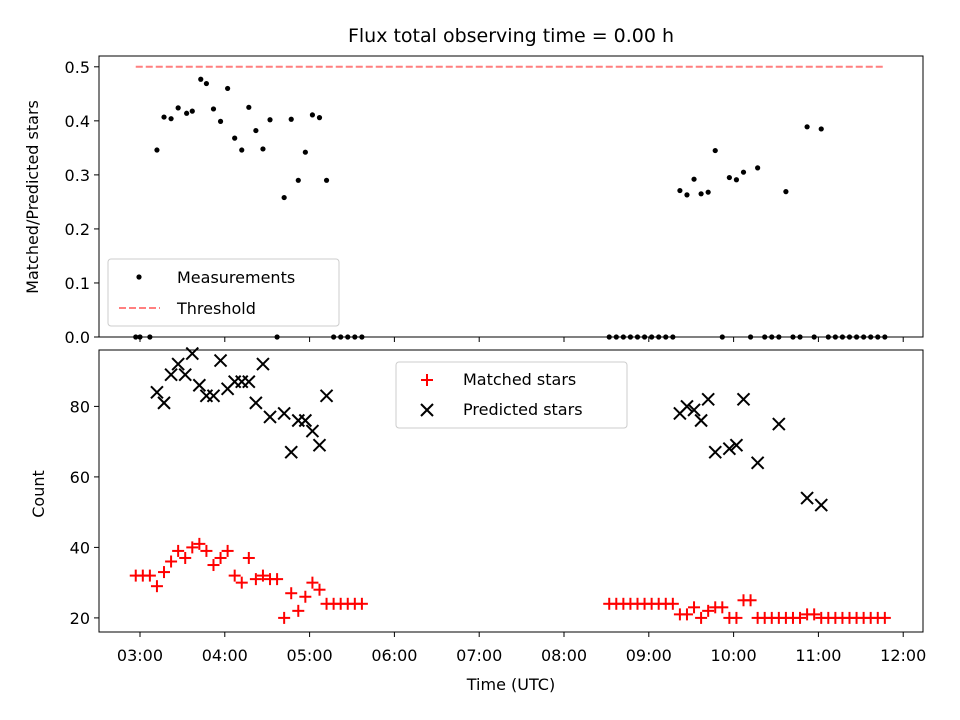  What do you see at coordinates (225, 655) in the screenshot?
I see `bottom-x-tick-label: 04:00` at bounding box center [225, 655].